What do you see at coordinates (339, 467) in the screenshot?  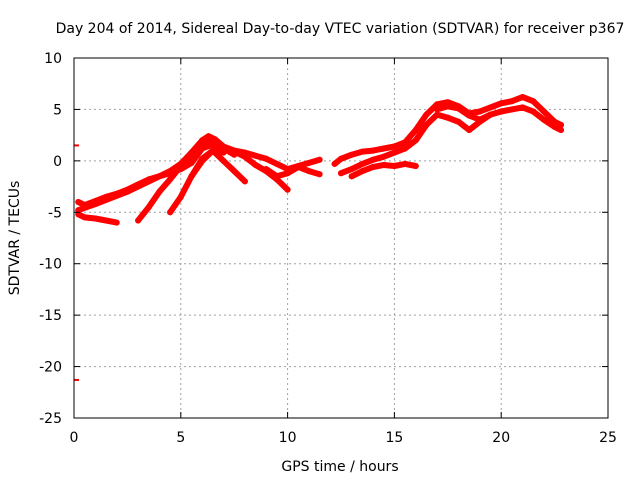 I see `x-axis-label: GPS time / hours` at bounding box center [339, 467].